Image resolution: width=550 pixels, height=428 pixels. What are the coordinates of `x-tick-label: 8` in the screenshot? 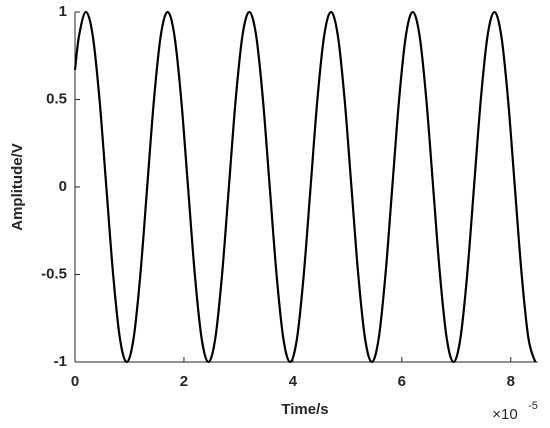 It's located at (511, 381).